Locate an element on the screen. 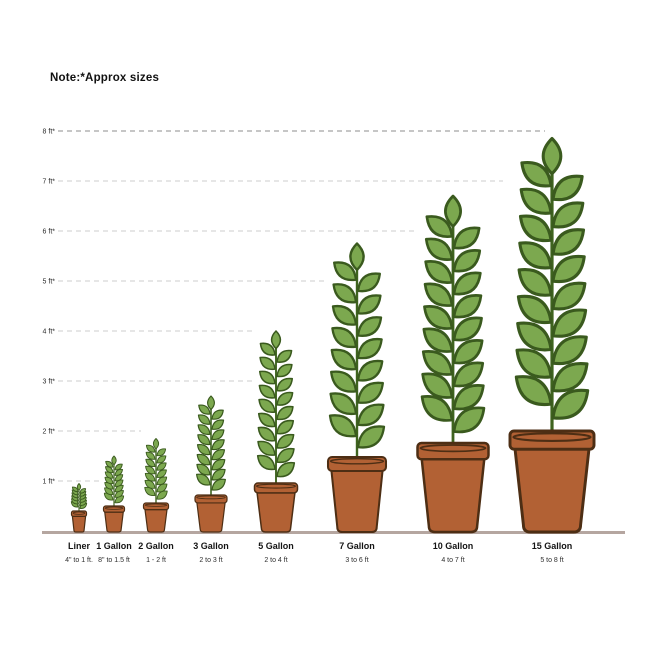  axis-tick-label-5ft: 5 ft* is located at coordinates (49, 282).